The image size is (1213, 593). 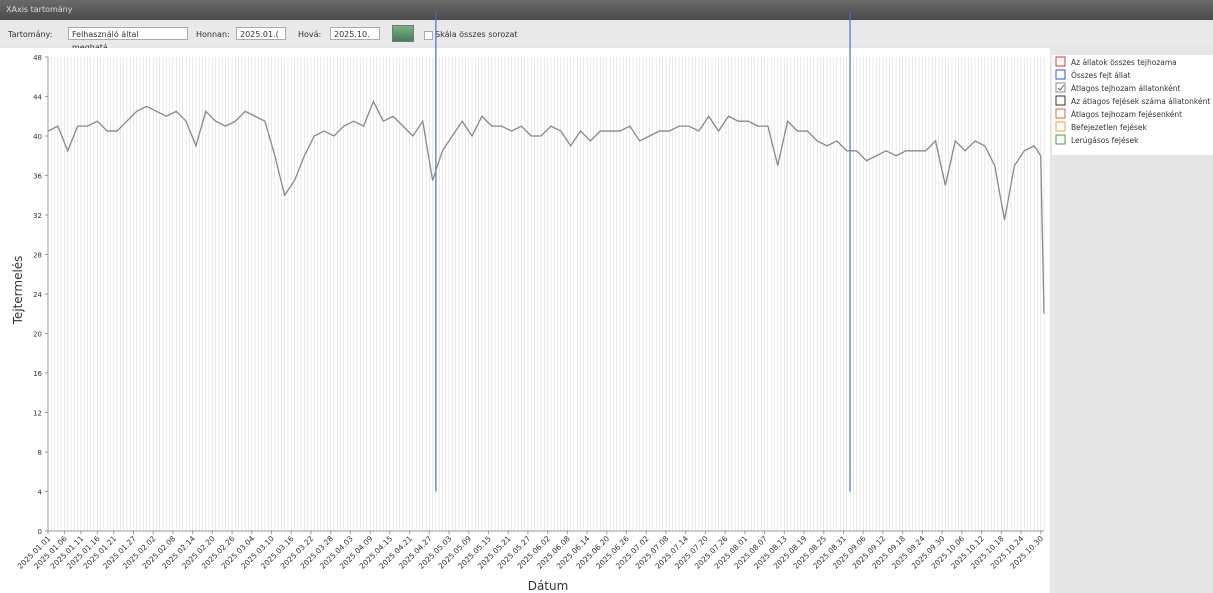 I want to click on from-label: Honnan:, so click(x=213, y=34).